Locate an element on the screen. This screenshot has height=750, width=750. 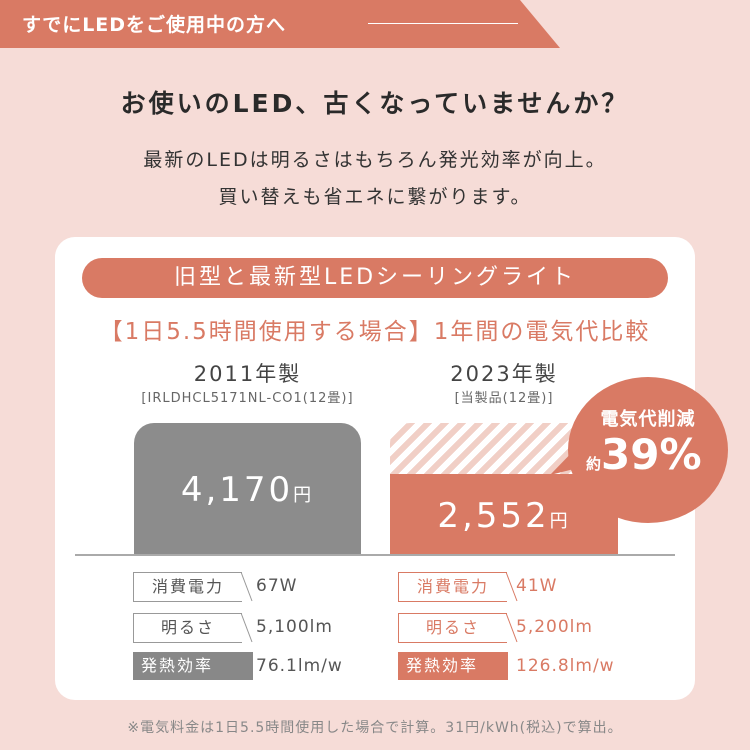
card-title-pill: 旧型と最新型LEDシーリングライト is located at coordinates (375, 278).